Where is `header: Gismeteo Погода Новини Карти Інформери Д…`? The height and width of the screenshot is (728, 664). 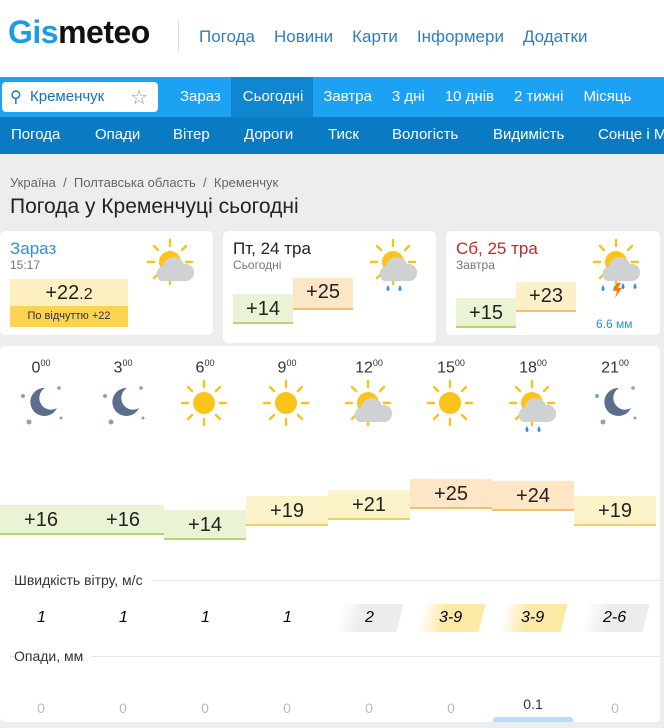
header: Gismeteo Погода Новини Карти Інформери Д… is located at coordinates (332, 38).